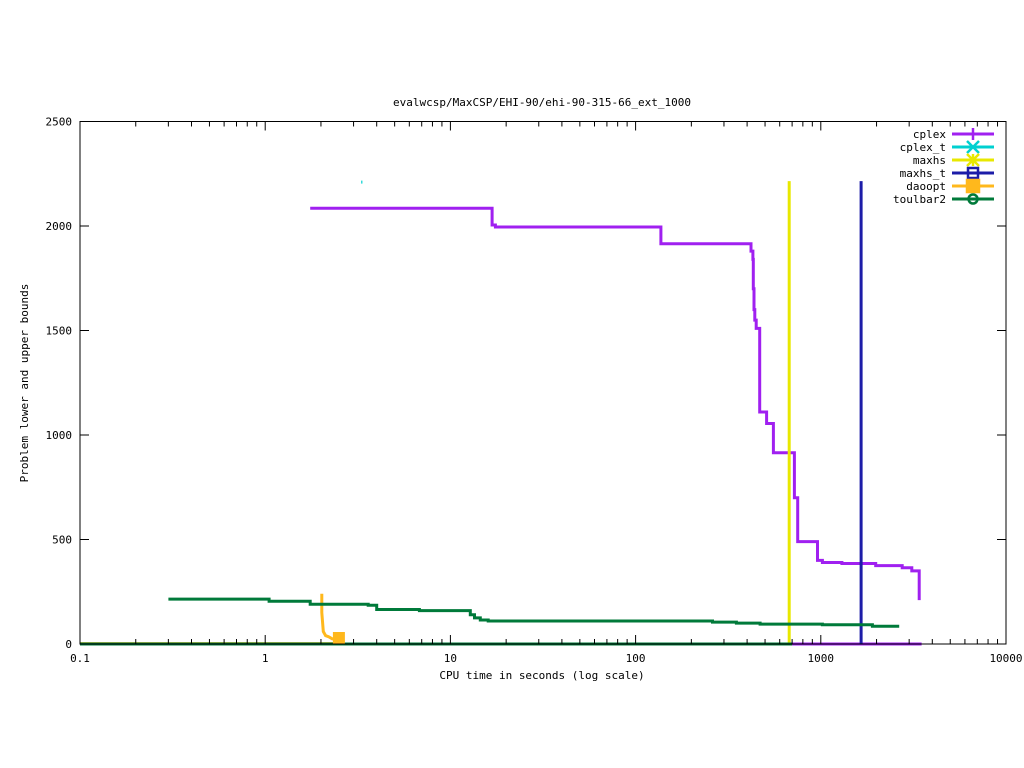 This screenshot has height=768, width=1024. Describe the element at coordinates (68, 644) in the screenshot. I see `y-tick-label: 0` at that location.